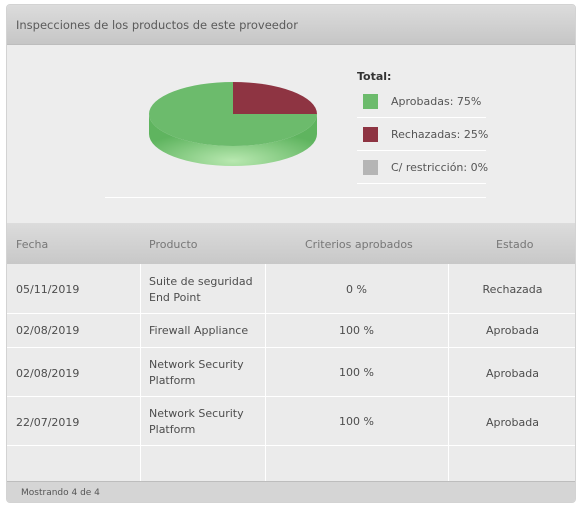 The height and width of the screenshot is (508, 582). What do you see at coordinates (512, 289) in the screenshot?
I see `cell-estado: Rechazada` at bounding box center [512, 289].